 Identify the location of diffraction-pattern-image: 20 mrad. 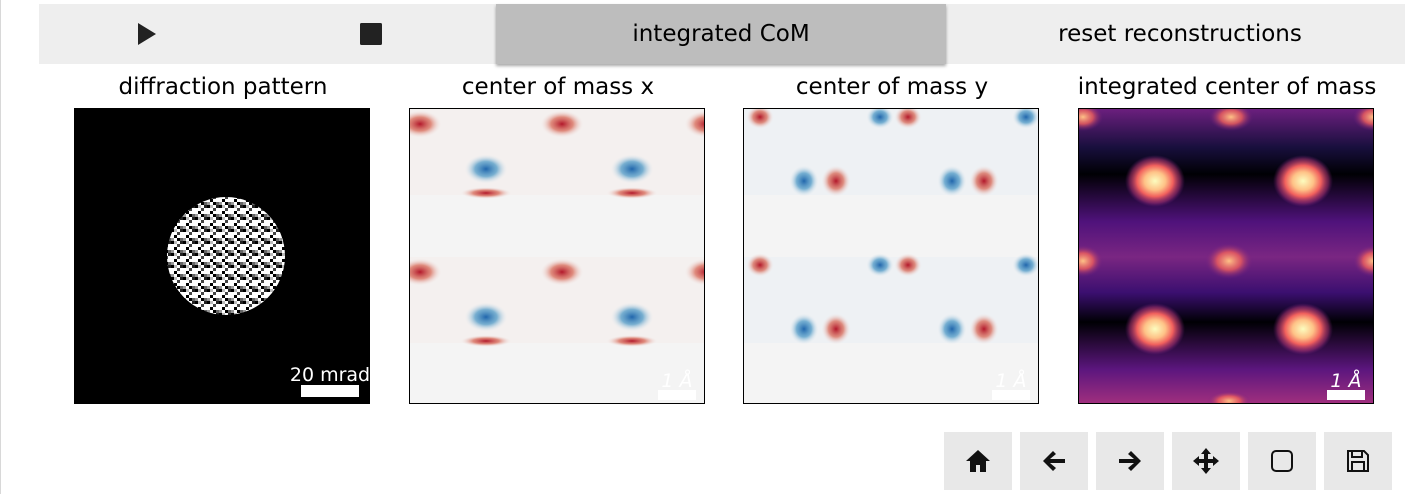
(222, 256).